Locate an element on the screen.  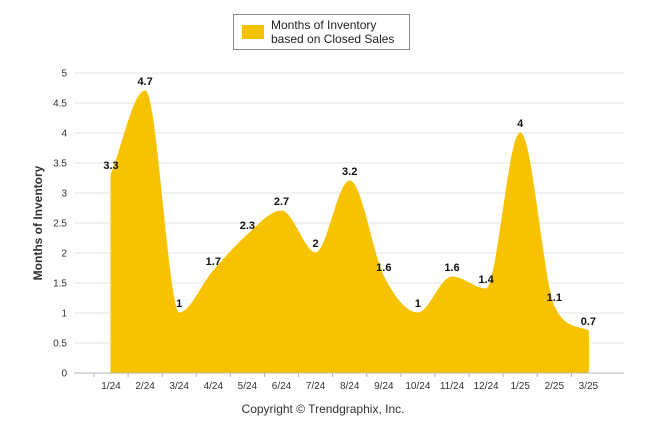
data-label: 3.3 is located at coordinates (110, 166).